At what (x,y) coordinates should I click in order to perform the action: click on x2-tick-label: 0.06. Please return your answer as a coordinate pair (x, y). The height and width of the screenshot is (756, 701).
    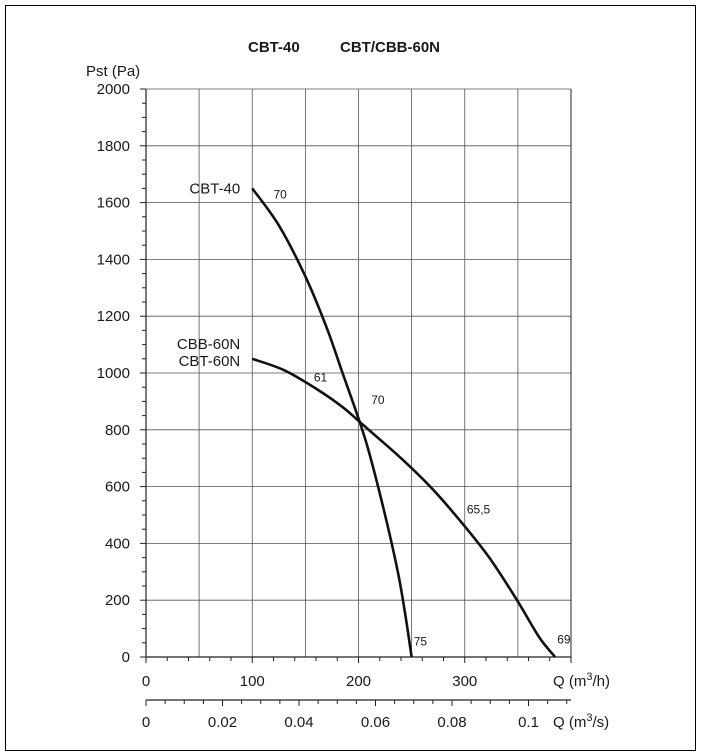
    Looking at the image, I should click on (375, 722).